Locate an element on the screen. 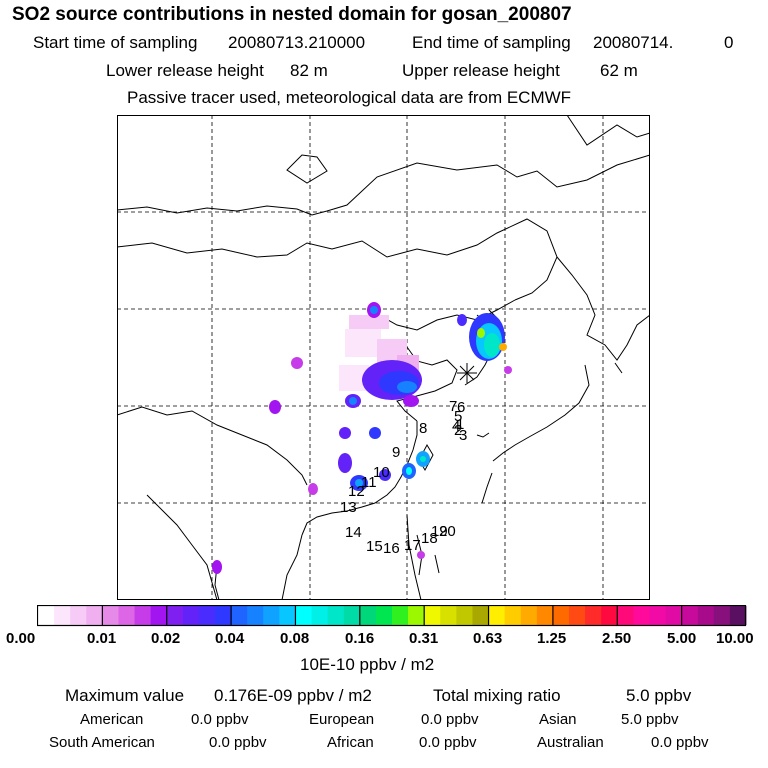 The width and height of the screenshot is (768, 768). colorbar-tick-label: 1.25 is located at coordinates (552, 638).